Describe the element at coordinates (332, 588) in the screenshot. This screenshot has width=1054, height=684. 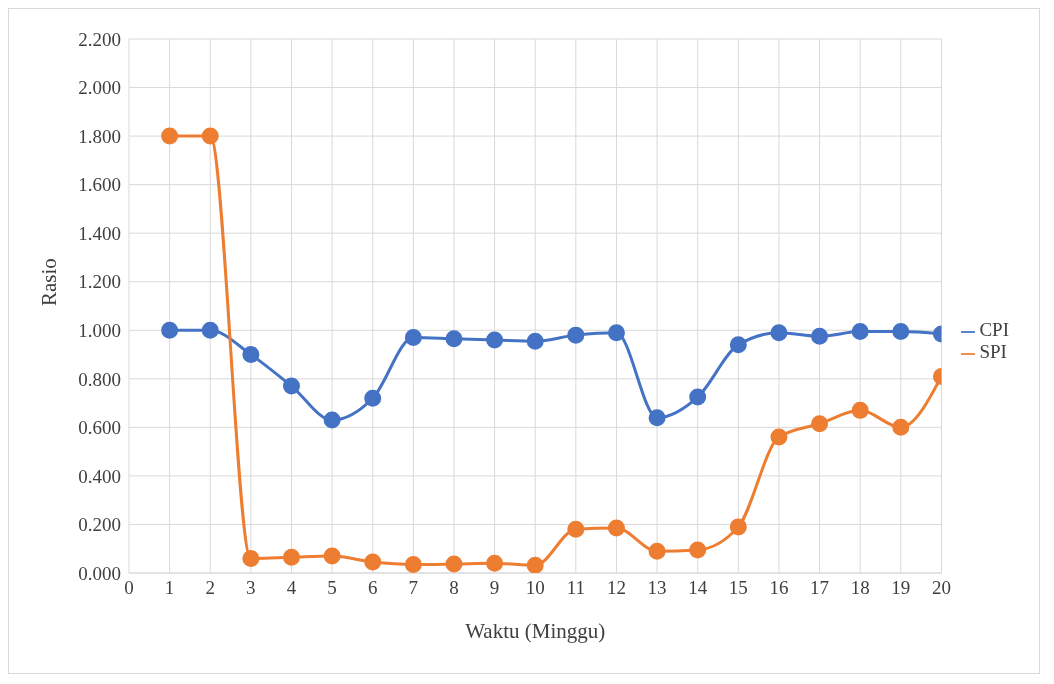
I see `x-tick-label: 5` at that location.